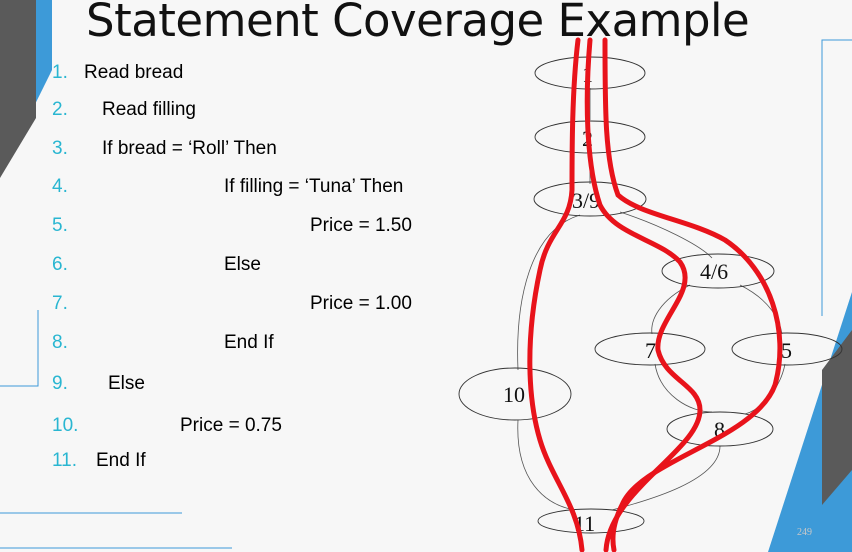  What do you see at coordinates (361, 225) in the screenshot?
I see `code-text: Price = 1.50` at bounding box center [361, 225].